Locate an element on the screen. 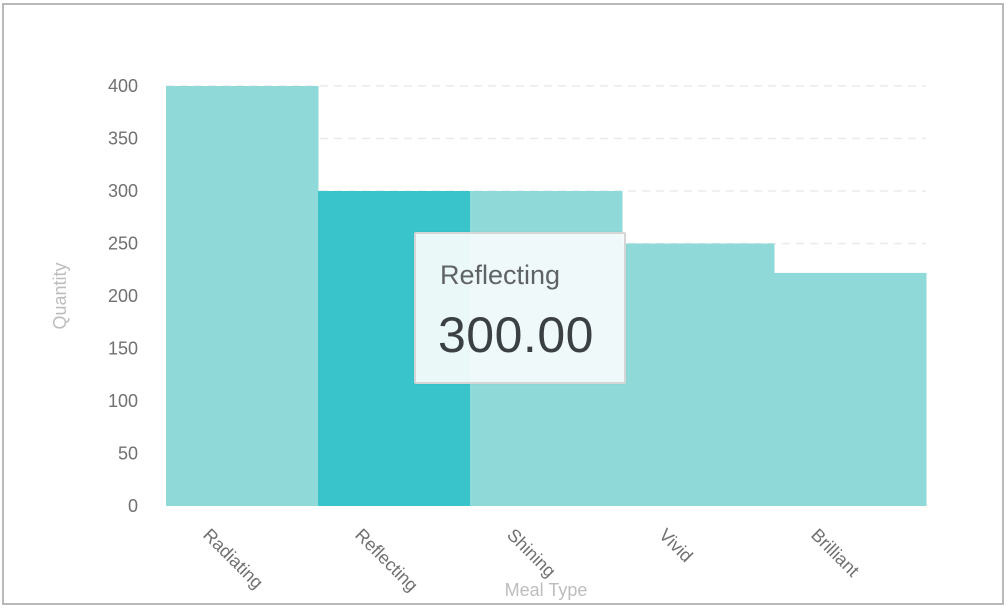 The width and height of the screenshot is (1008, 610). y-axis-ticks: 0 50 100 150 200 250 300 350 400 is located at coordinates (123, 296).